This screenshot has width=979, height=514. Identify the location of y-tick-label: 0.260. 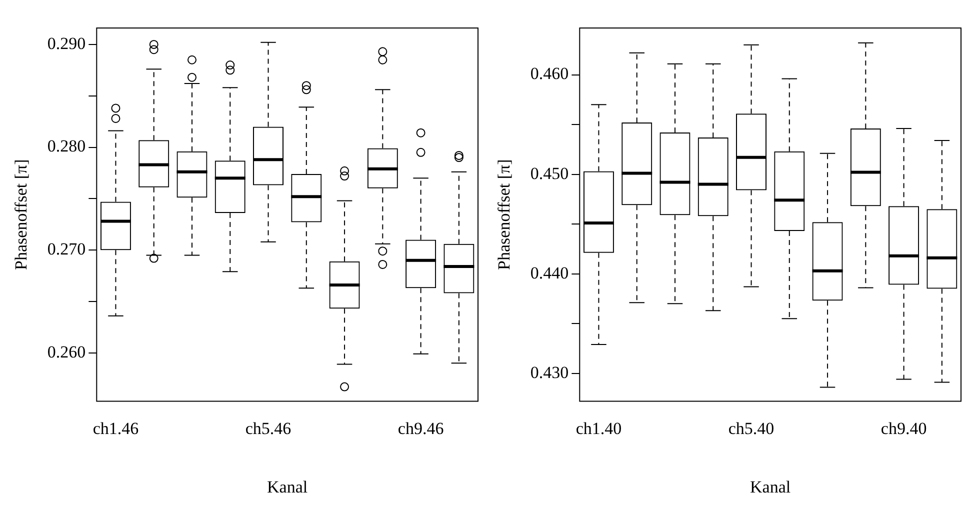
(66, 352).